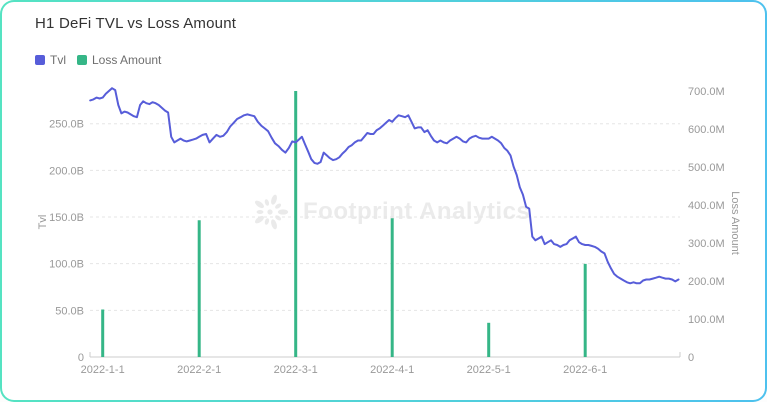 The height and width of the screenshot is (402, 767). I want to click on y-axis-tick-label-left: 0, so click(81, 358).